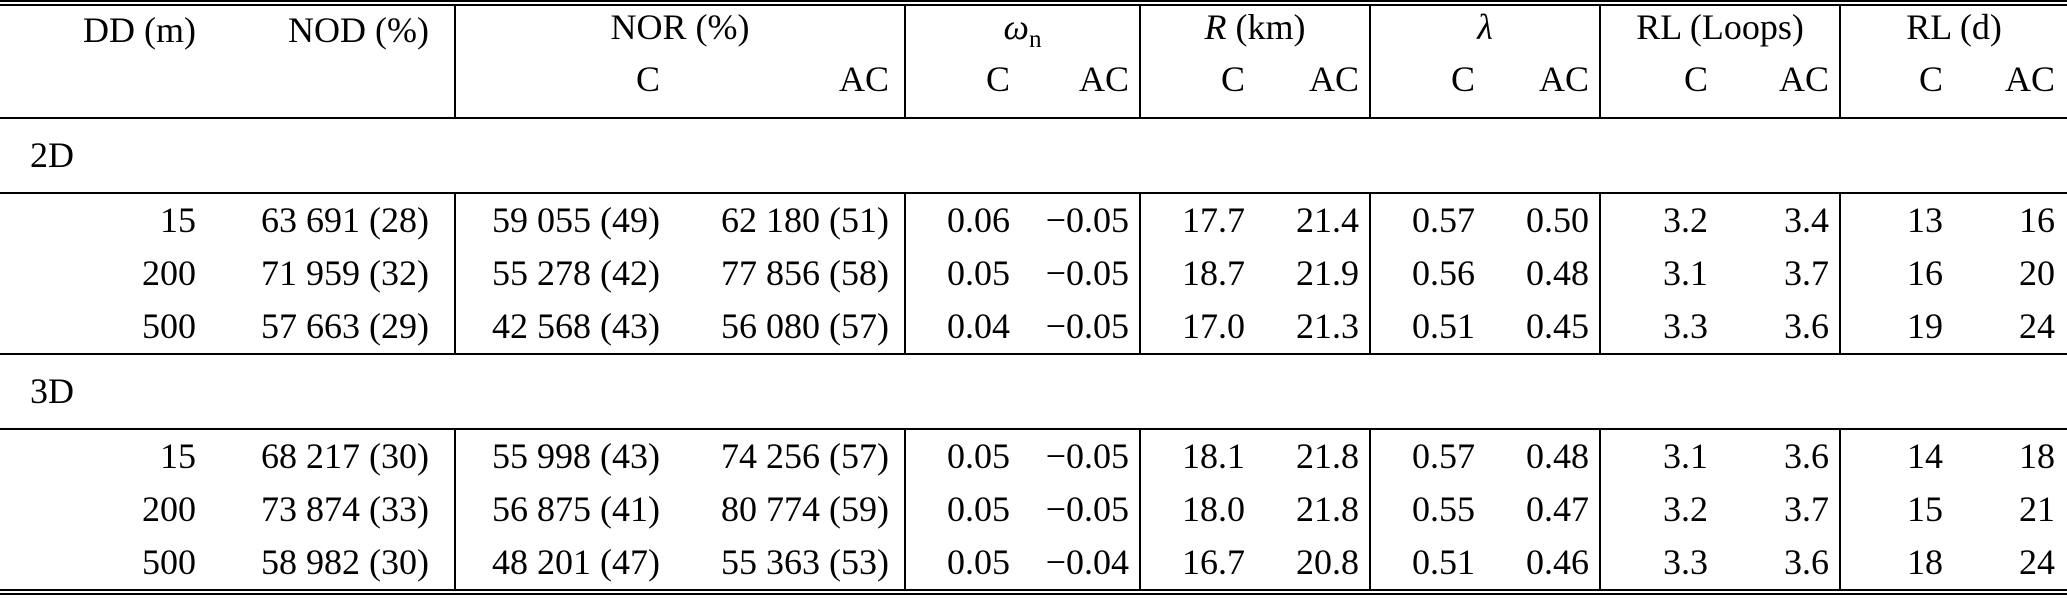 The height and width of the screenshot is (598, 2067). I want to click on table-cell: −0.04, so click(1087, 561).